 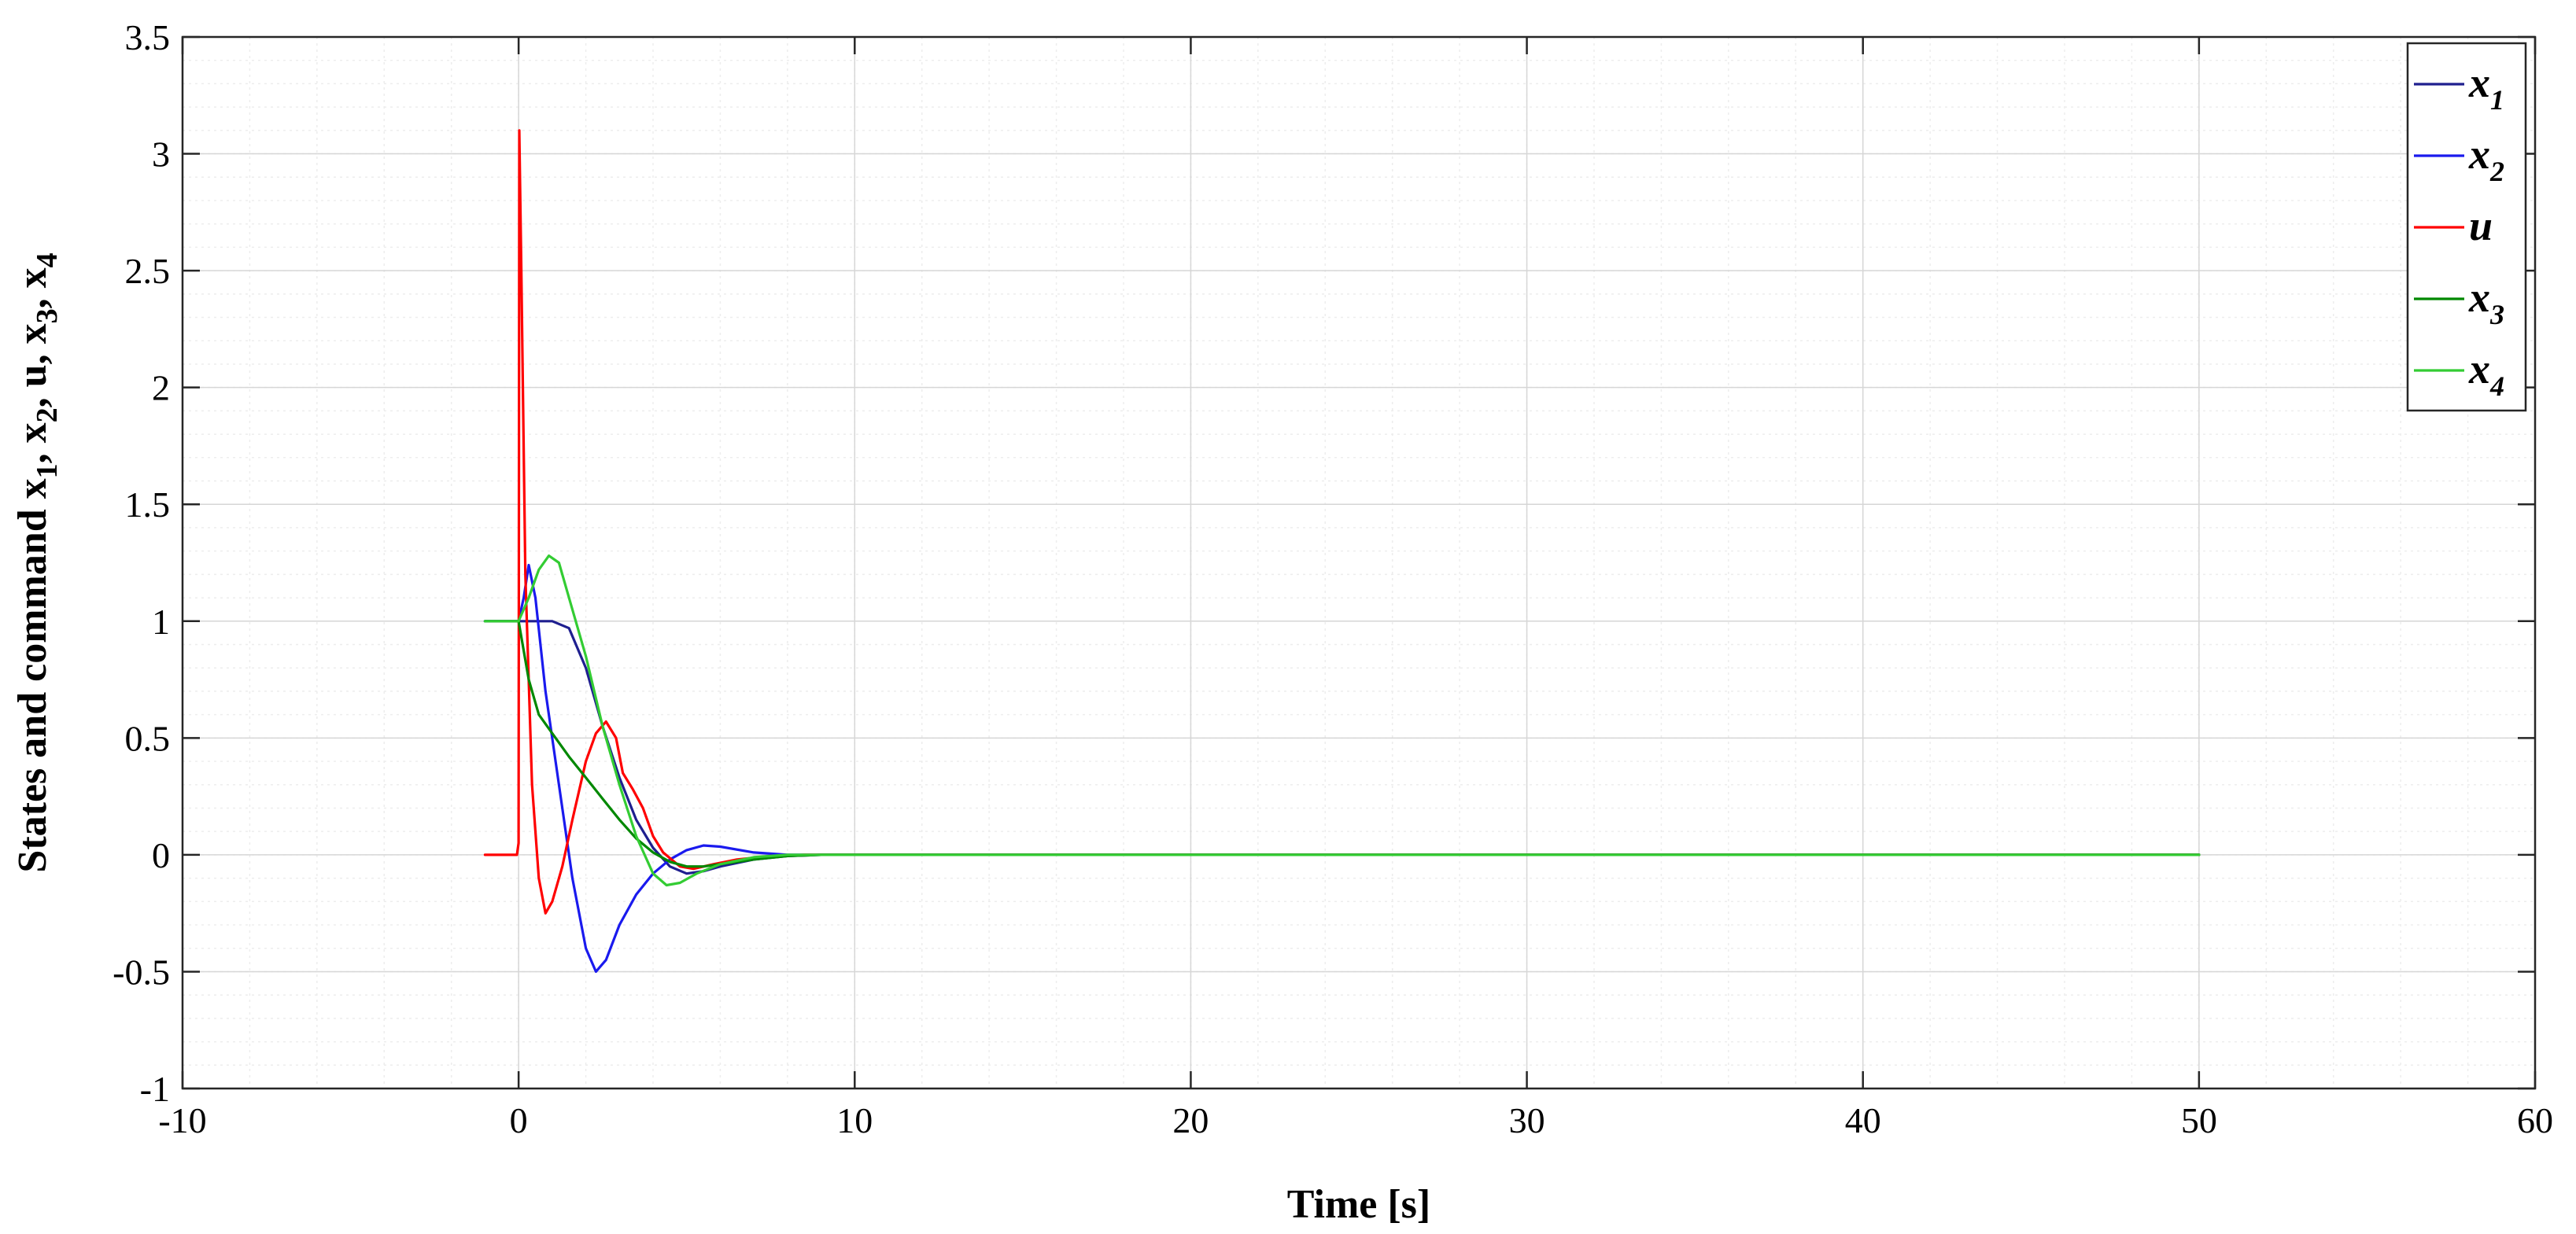 What do you see at coordinates (2199, 1120) in the screenshot?
I see `x-tick-label: 50` at bounding box center [2199, 1120].